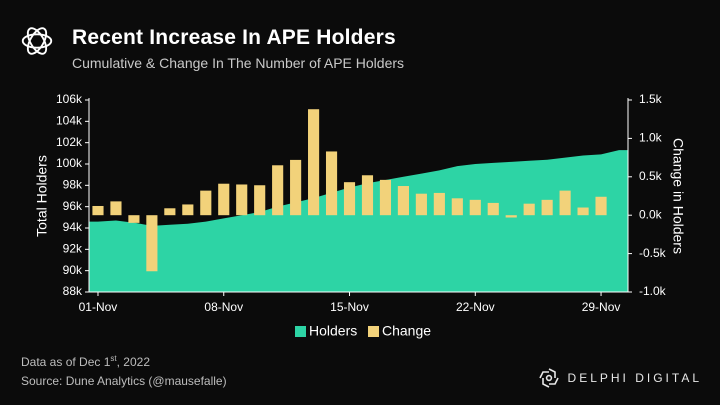 This screenshot has width=720, height=405. What do you see at coordinates (678, 196) in the screenshot?
I see `y-right-label: Change in Holders` at bounding box center [678, 196].